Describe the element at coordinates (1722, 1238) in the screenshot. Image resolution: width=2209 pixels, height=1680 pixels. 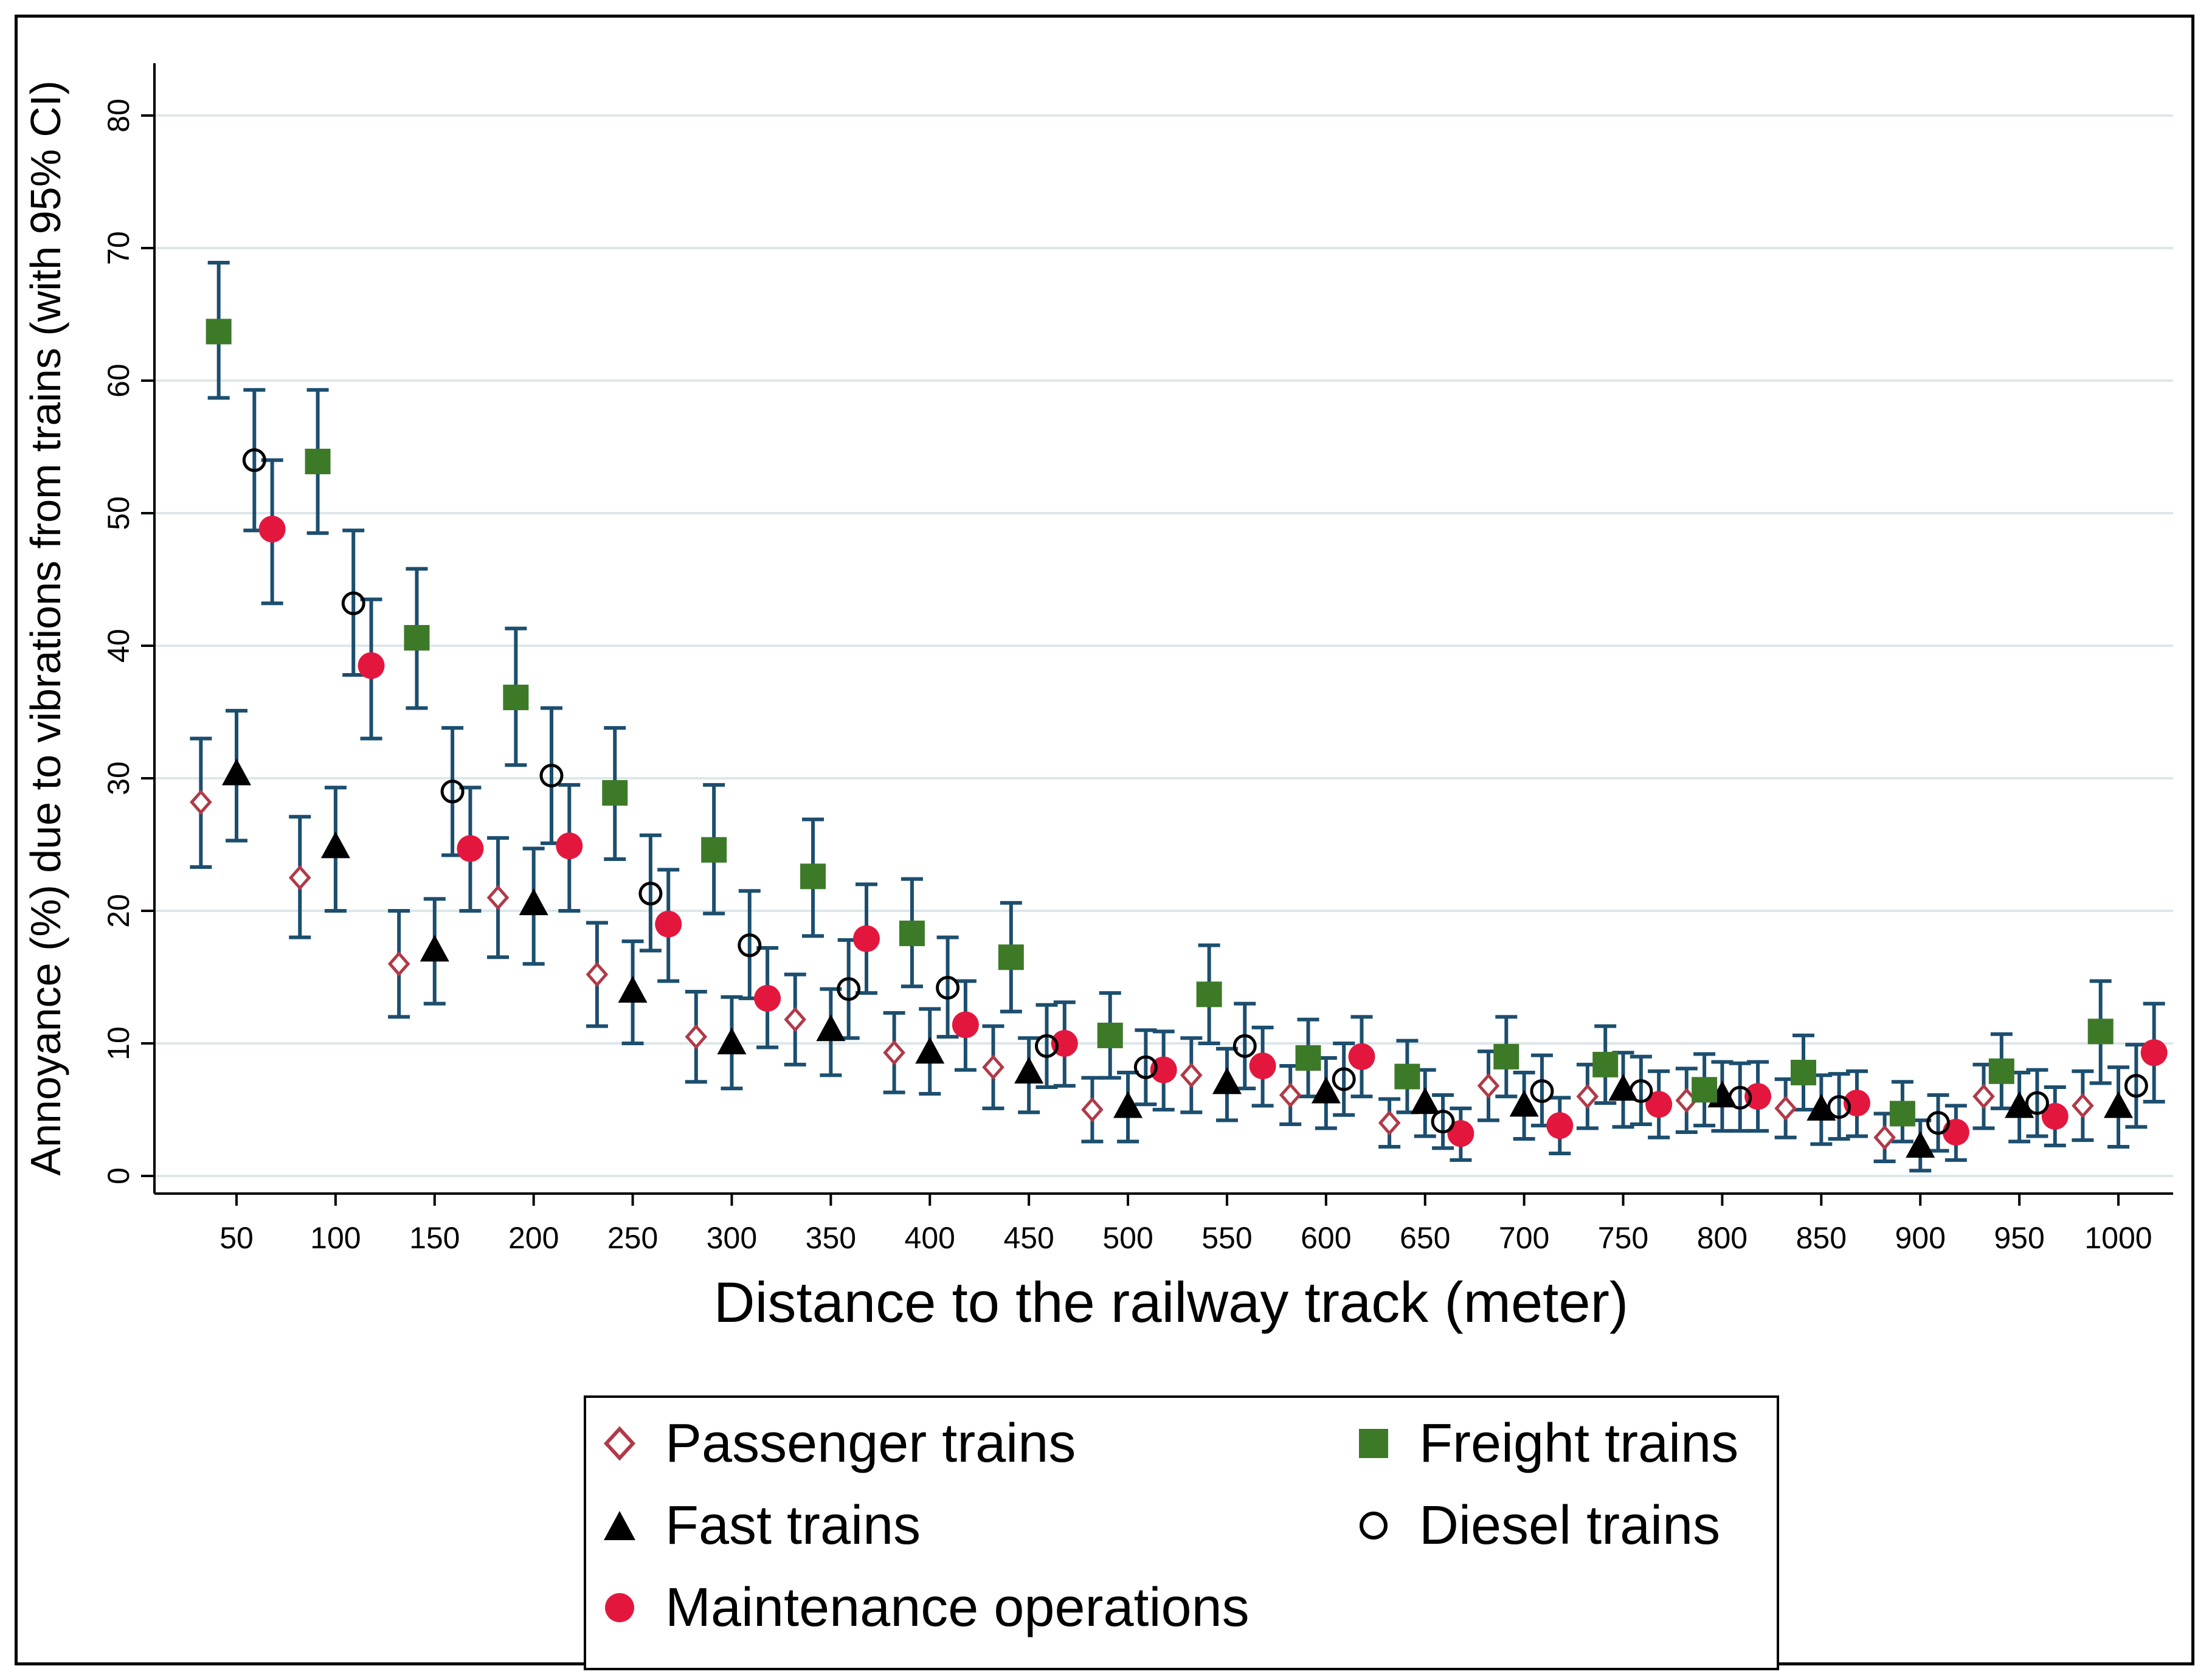
I see `x-tick-label: 800` at that location.